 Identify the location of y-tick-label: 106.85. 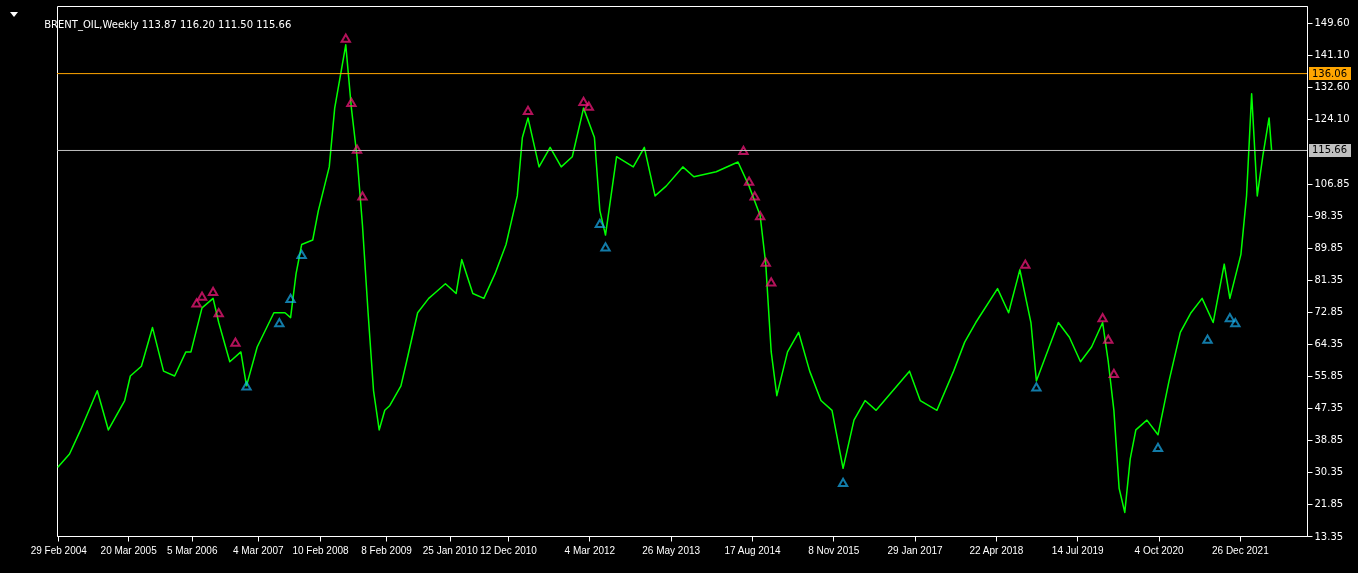
(1332, 184).